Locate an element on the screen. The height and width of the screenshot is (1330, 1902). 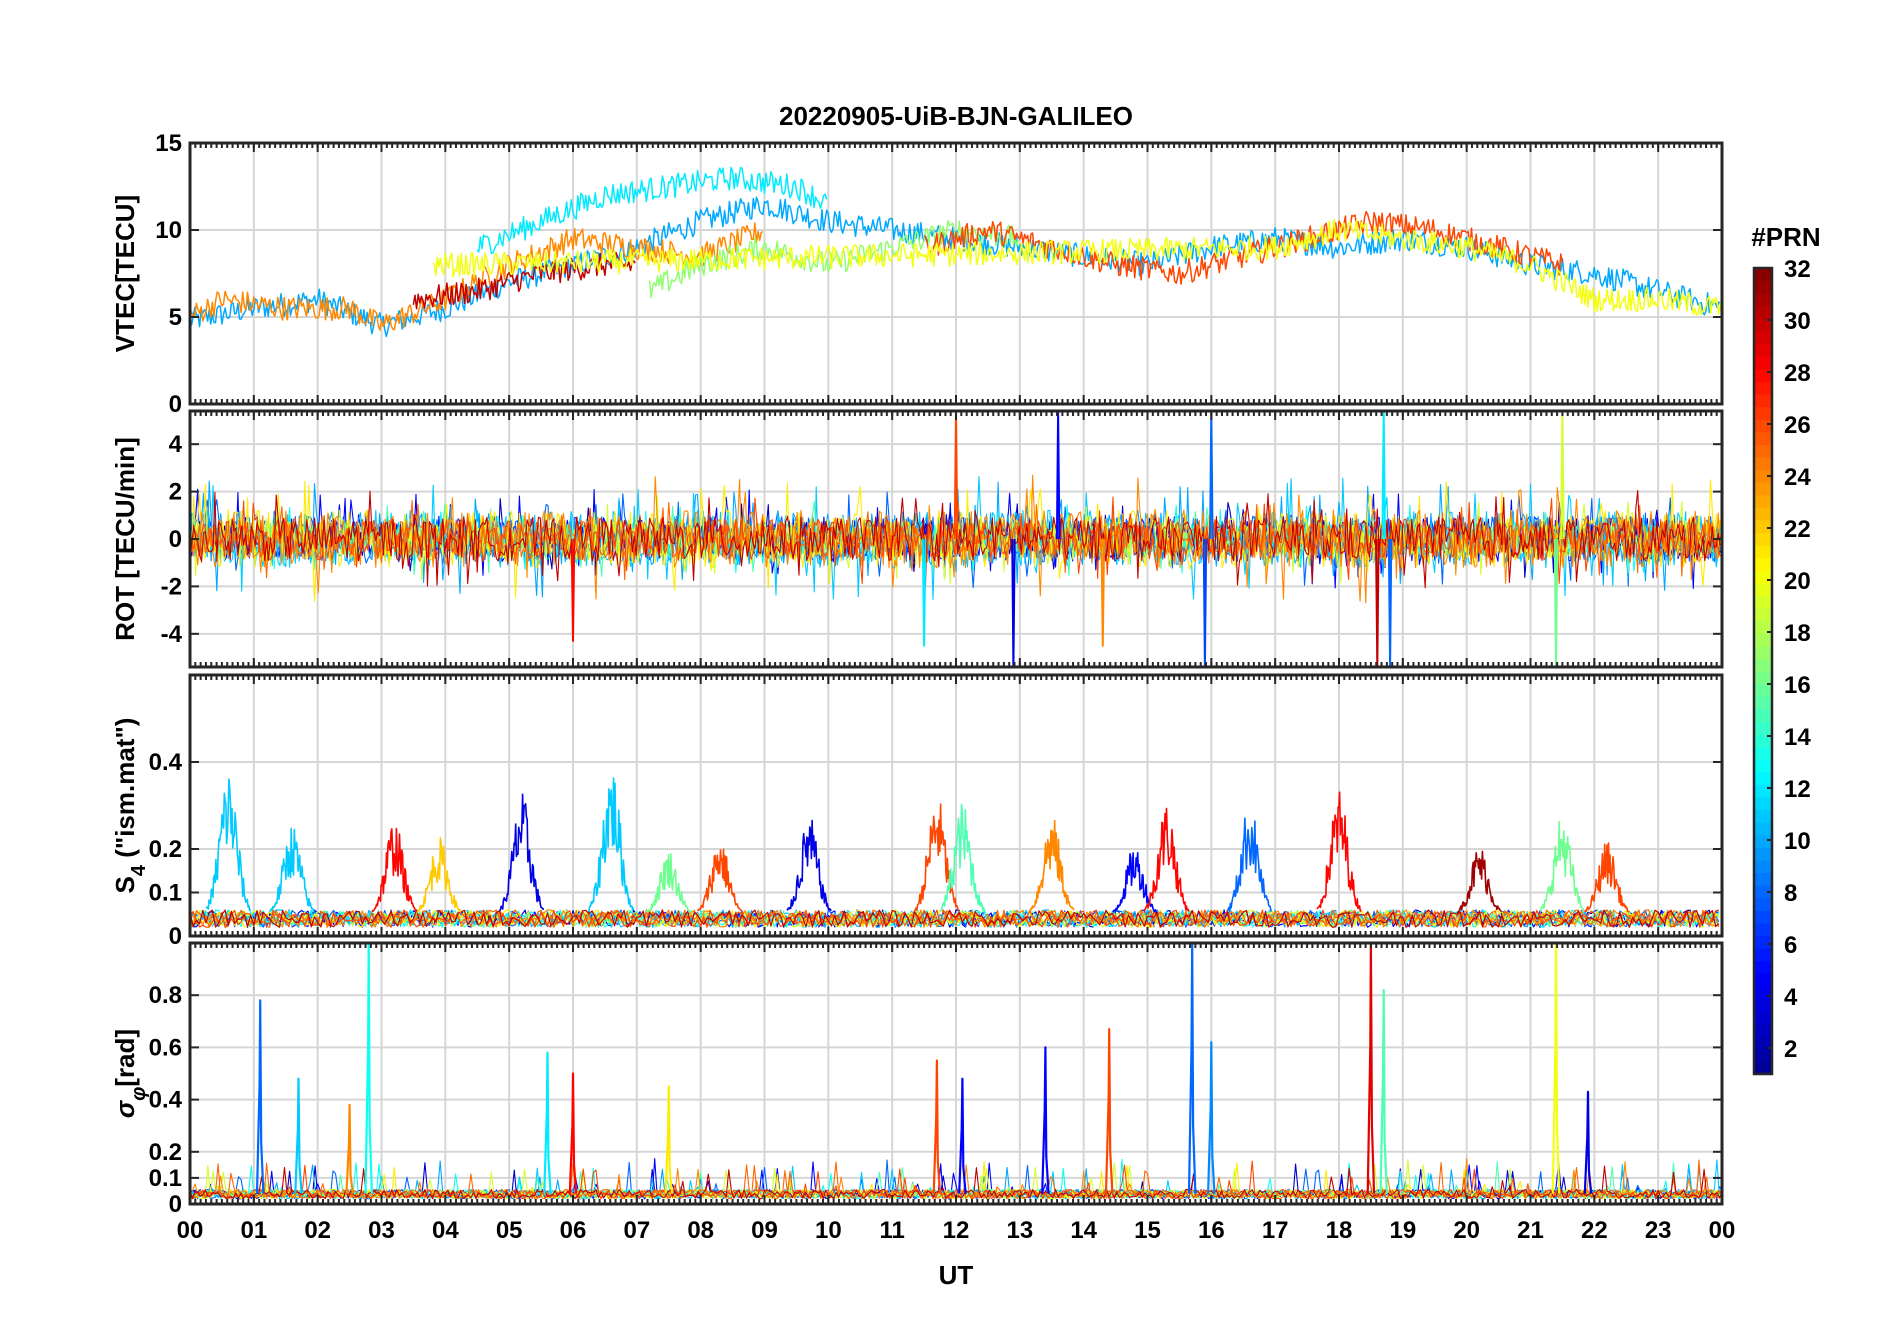
colorbar-tick-label: 32 is located at coordinates (1797, 269).